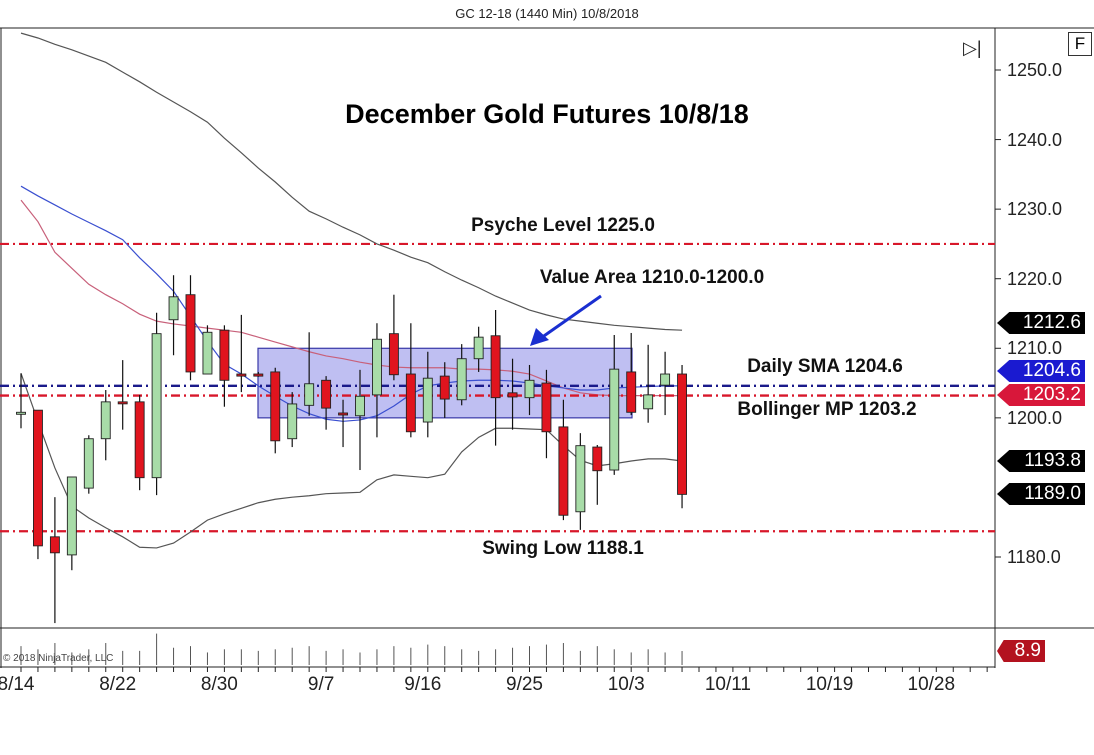 Image resolution: width=1094 pixels, height=755 pixels. I want to click on bollinger-mp-label: Bollinger MP 1203.2, so click(827, 409).